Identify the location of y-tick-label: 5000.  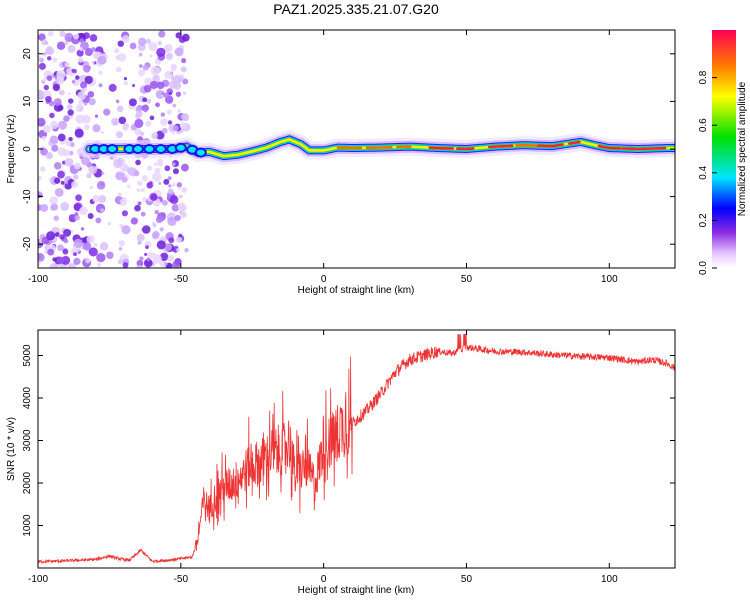
(27, 355).